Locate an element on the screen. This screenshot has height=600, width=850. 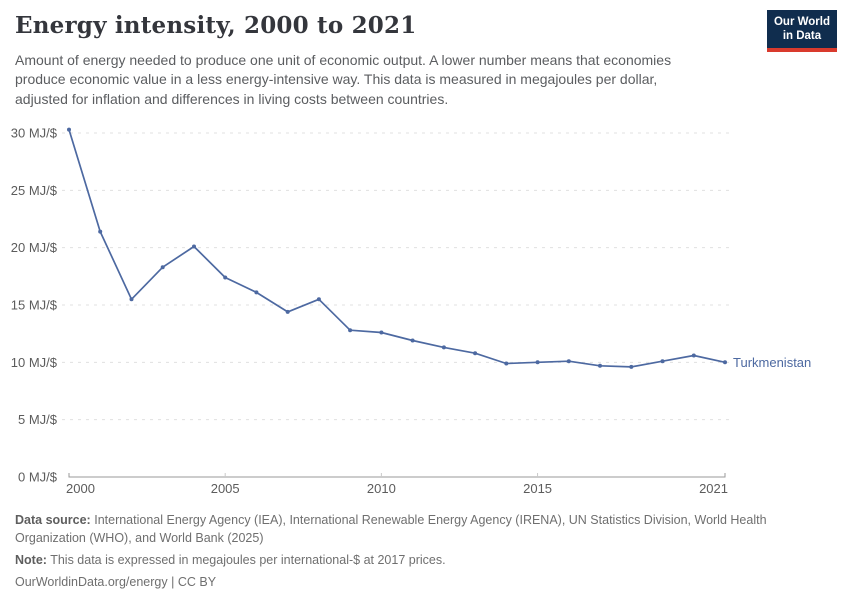
sources-label: Data source: is located at coordinates (53, 520).